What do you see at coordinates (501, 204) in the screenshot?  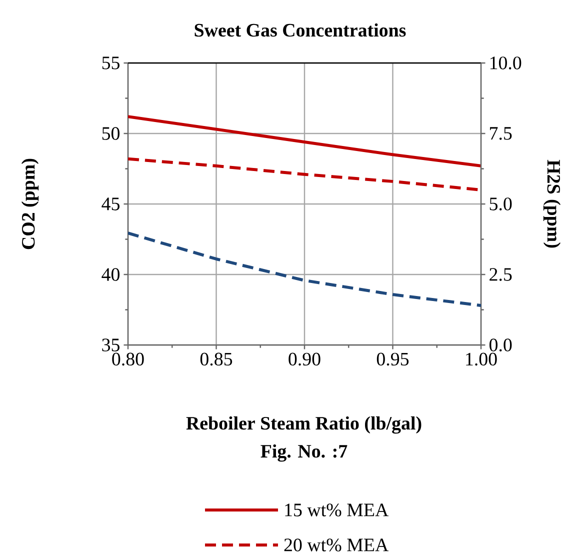 I see `y2-tick-label: 5.0` at bounding box center [501, 204].